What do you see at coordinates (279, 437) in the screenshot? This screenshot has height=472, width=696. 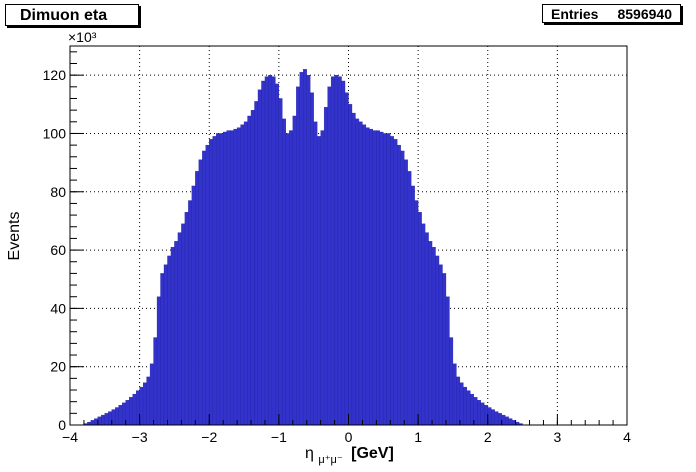 I see `x-tick-label: −1` at bounding box center [279, 437].